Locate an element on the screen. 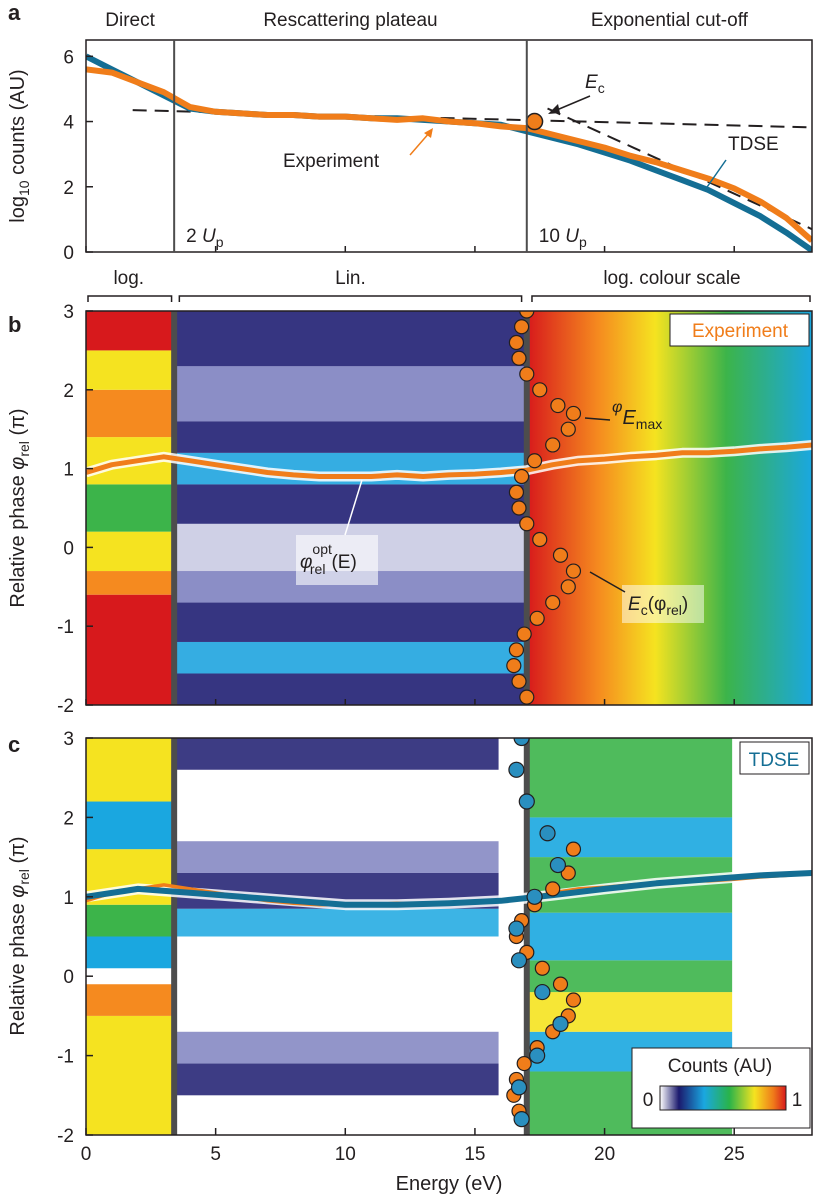 Image resolution: width=813 pixels, height=1200 pixels. panel-b-ylabel: Relative phase φrel (π) is located at coordinates (19, 507).